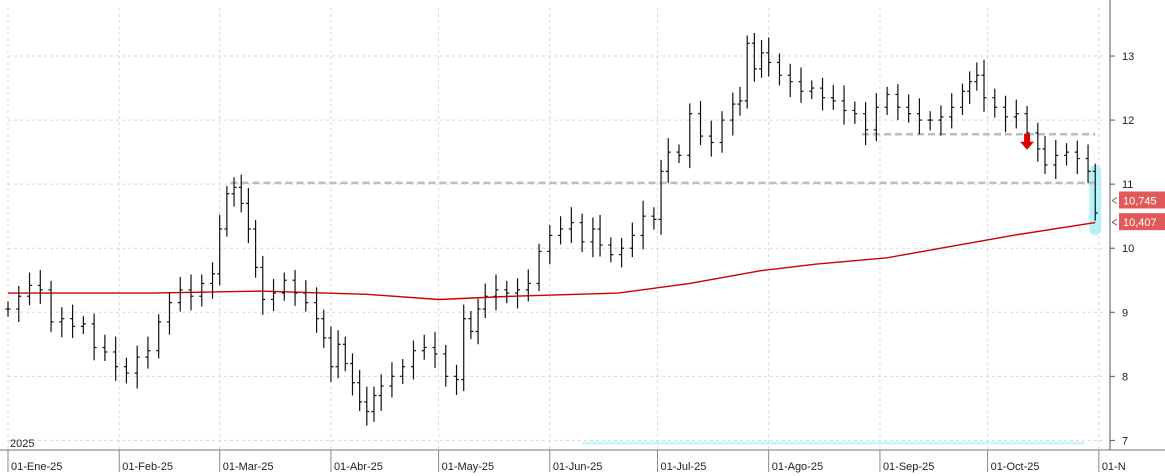  I want to click on x-tick-label: 01-May-25, so click(468, 467).